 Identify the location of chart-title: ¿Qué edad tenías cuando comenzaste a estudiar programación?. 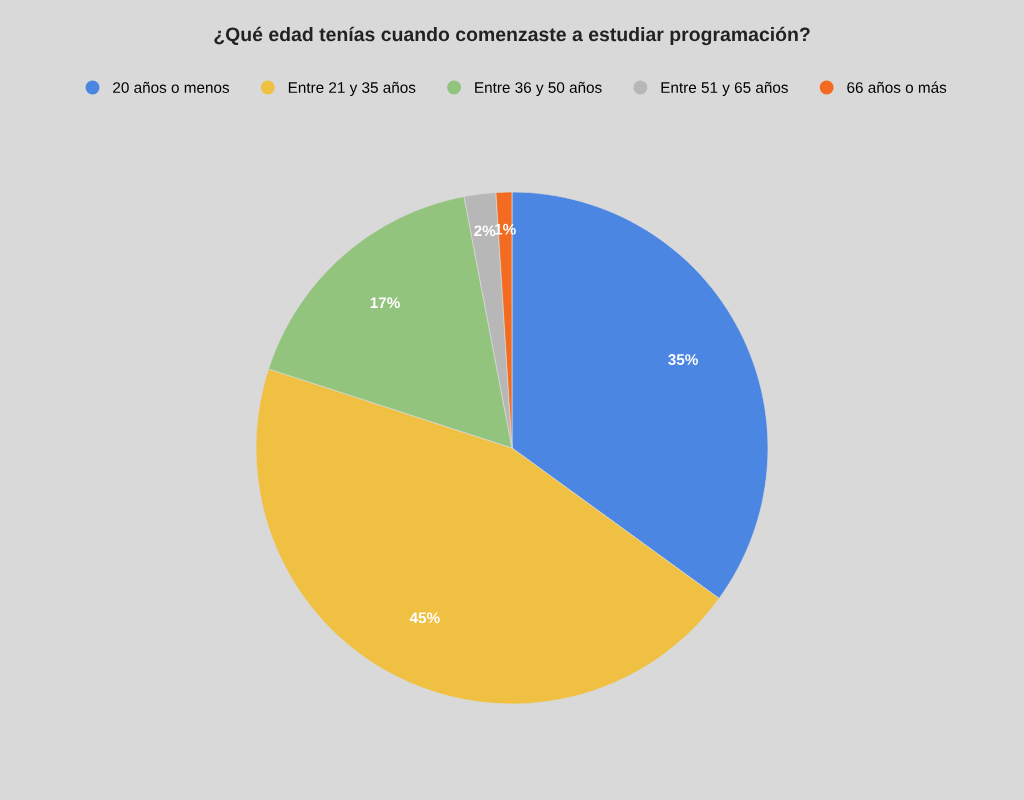
(512, 36).